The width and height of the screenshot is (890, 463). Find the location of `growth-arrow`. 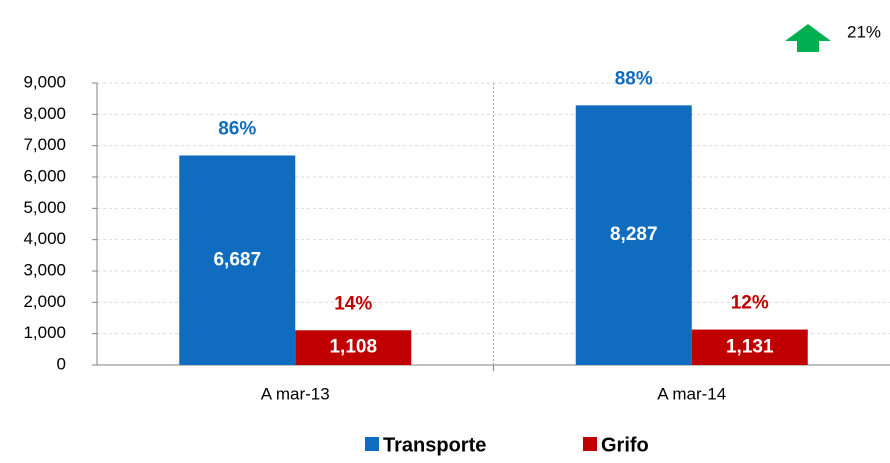

growth-arrow is located at coordinates (808, 38).